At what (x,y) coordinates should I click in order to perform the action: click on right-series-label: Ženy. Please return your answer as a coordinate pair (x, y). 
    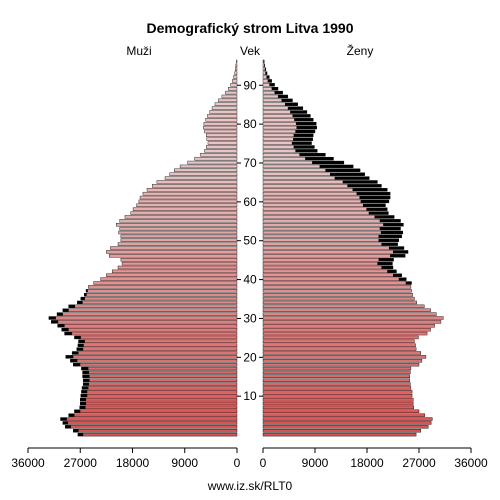
    Looking at the image, I should click on (360, 50).